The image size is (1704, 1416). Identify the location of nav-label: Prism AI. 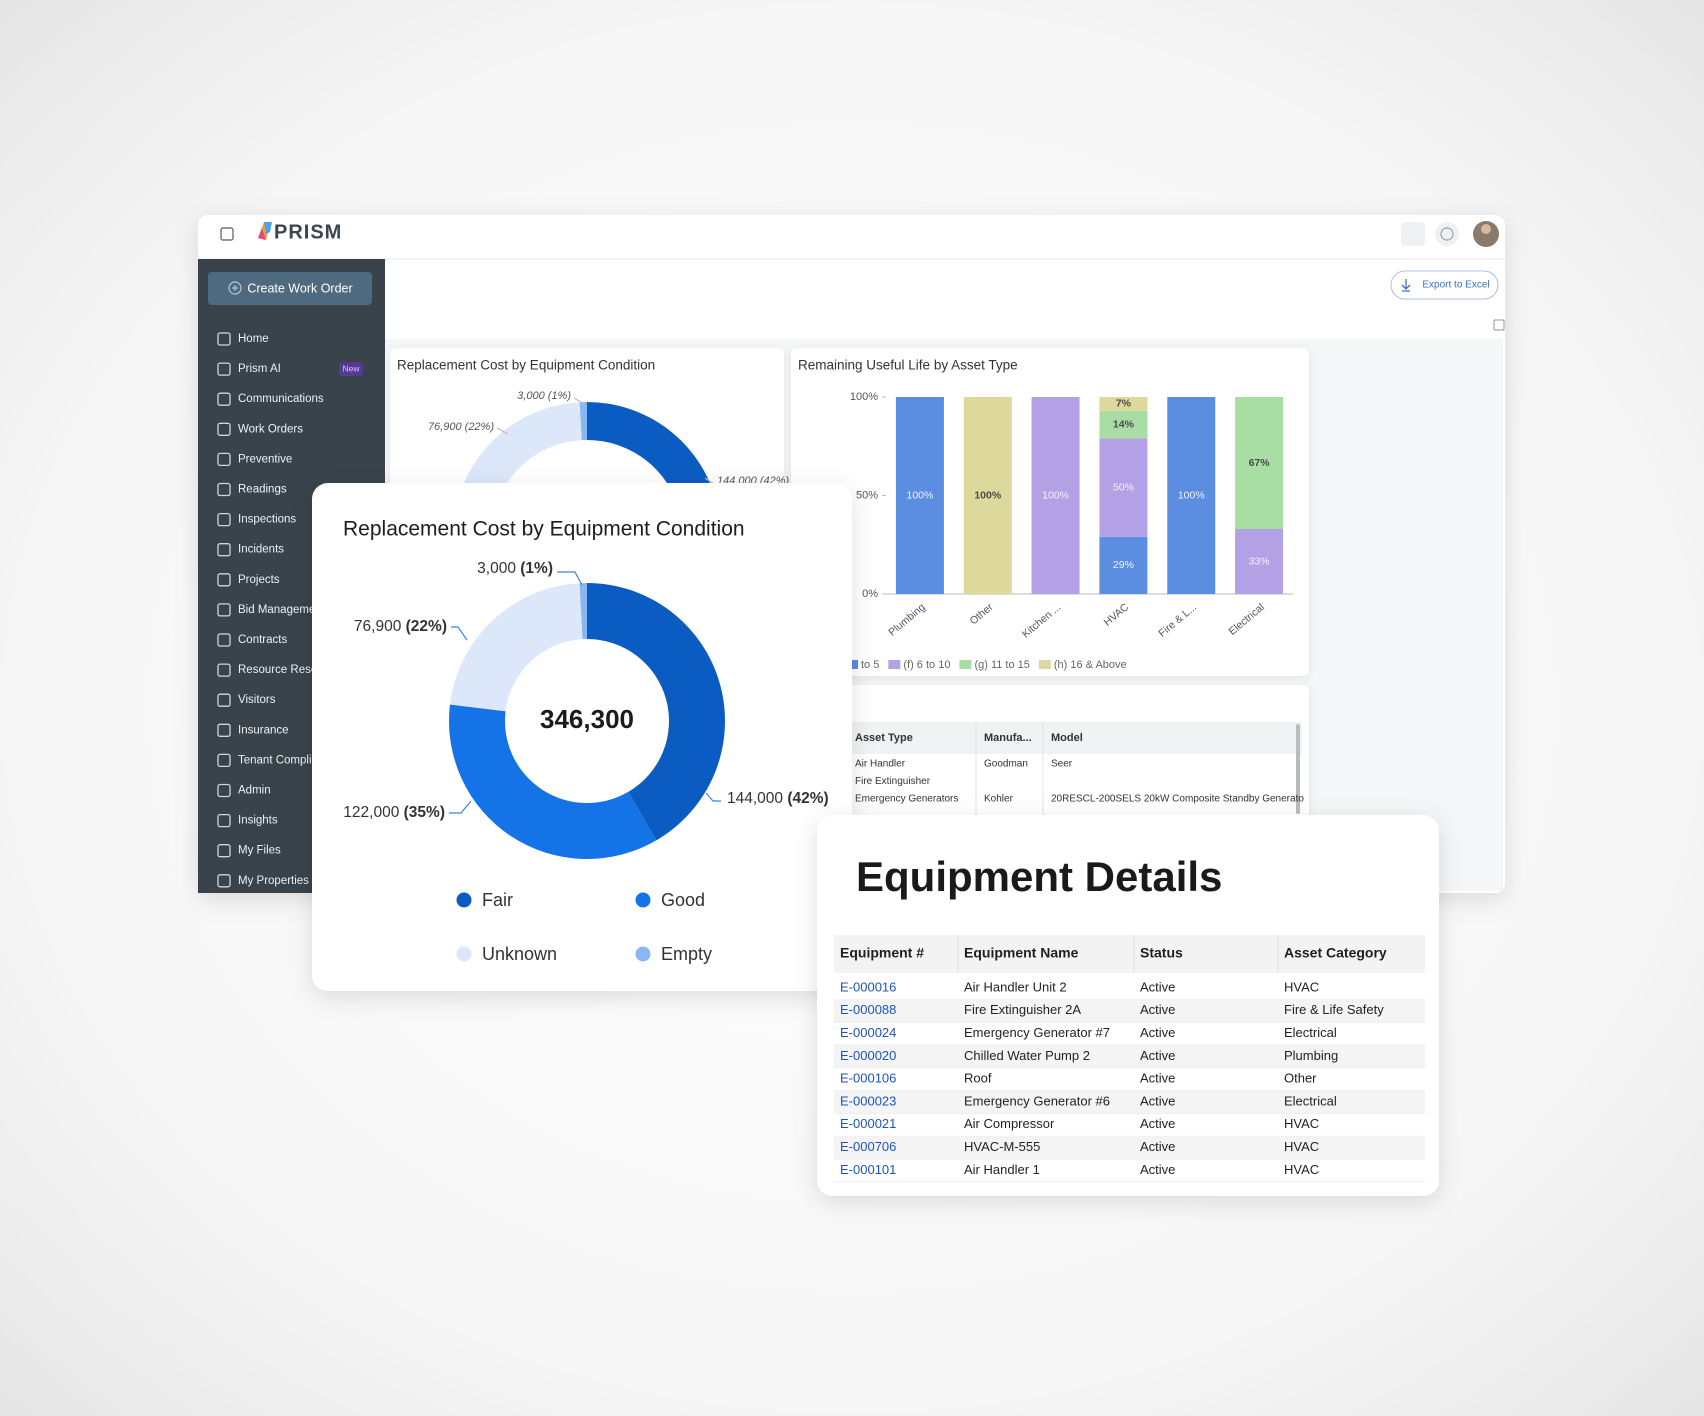
(259, 369).